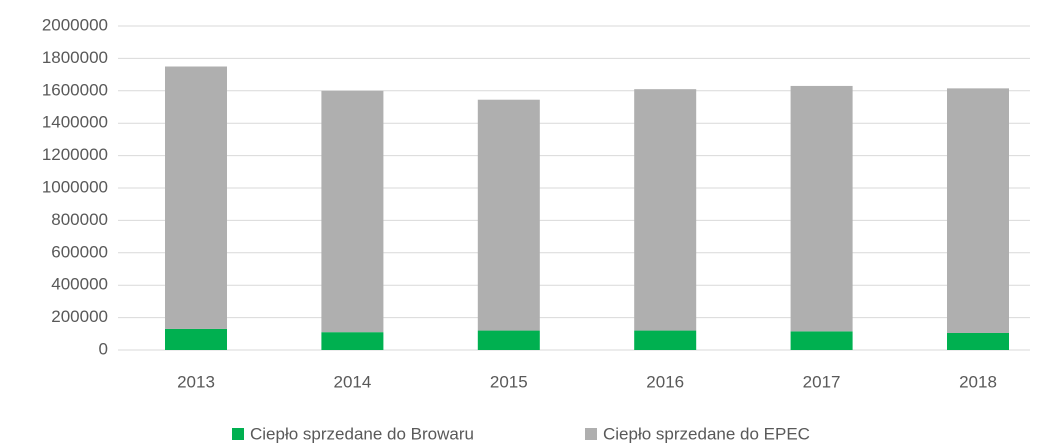 This screenshot has width=1042, height=443. Describe the element at coordinates (79, 316) in the screenshot. I see `y-tick-label: 200000` at that location.